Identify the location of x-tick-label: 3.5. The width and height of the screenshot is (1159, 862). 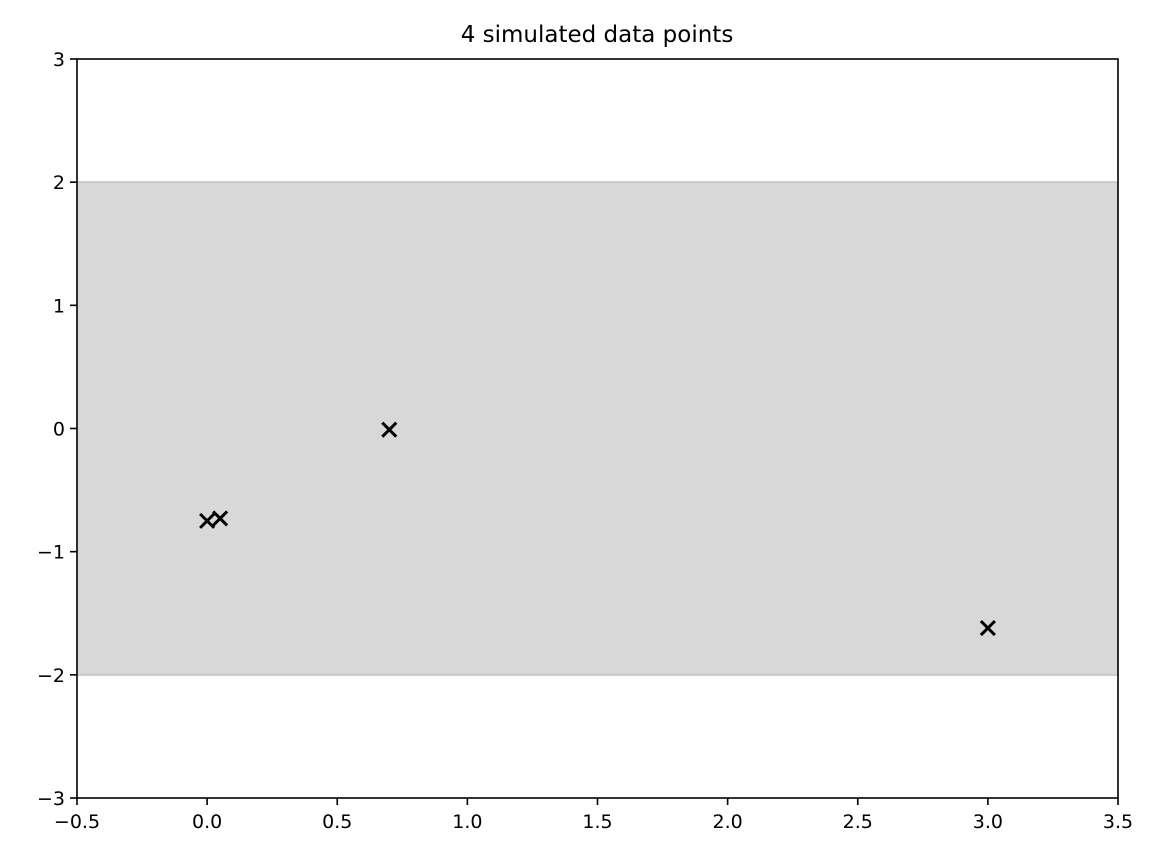
(1118, 822).